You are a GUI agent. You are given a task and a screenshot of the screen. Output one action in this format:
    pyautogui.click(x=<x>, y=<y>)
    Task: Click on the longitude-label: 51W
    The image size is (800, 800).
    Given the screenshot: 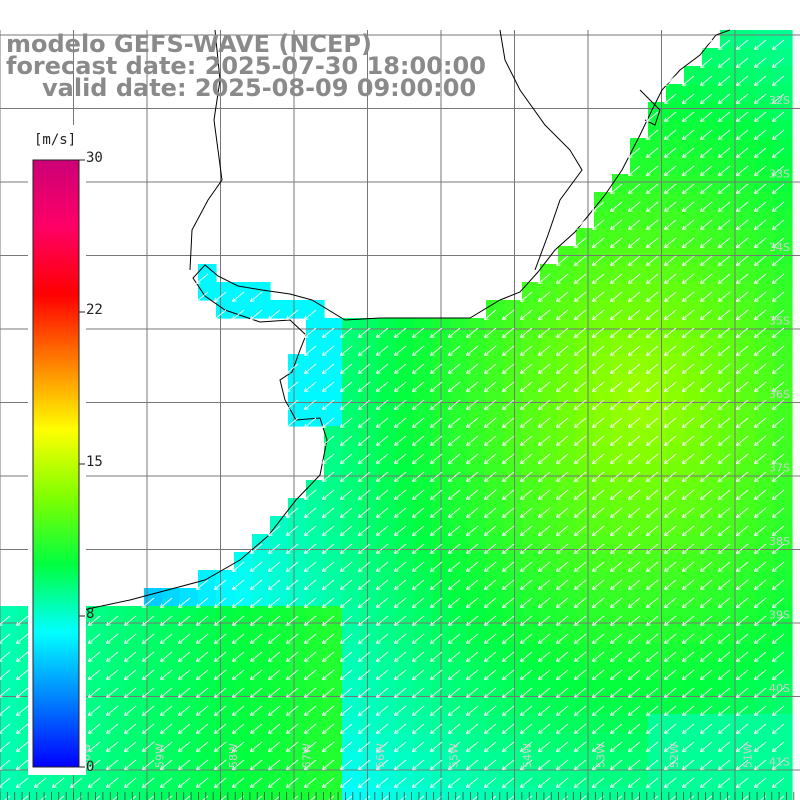 What is the action you would take?
    pyautogui.click(x=748, y=755)
    